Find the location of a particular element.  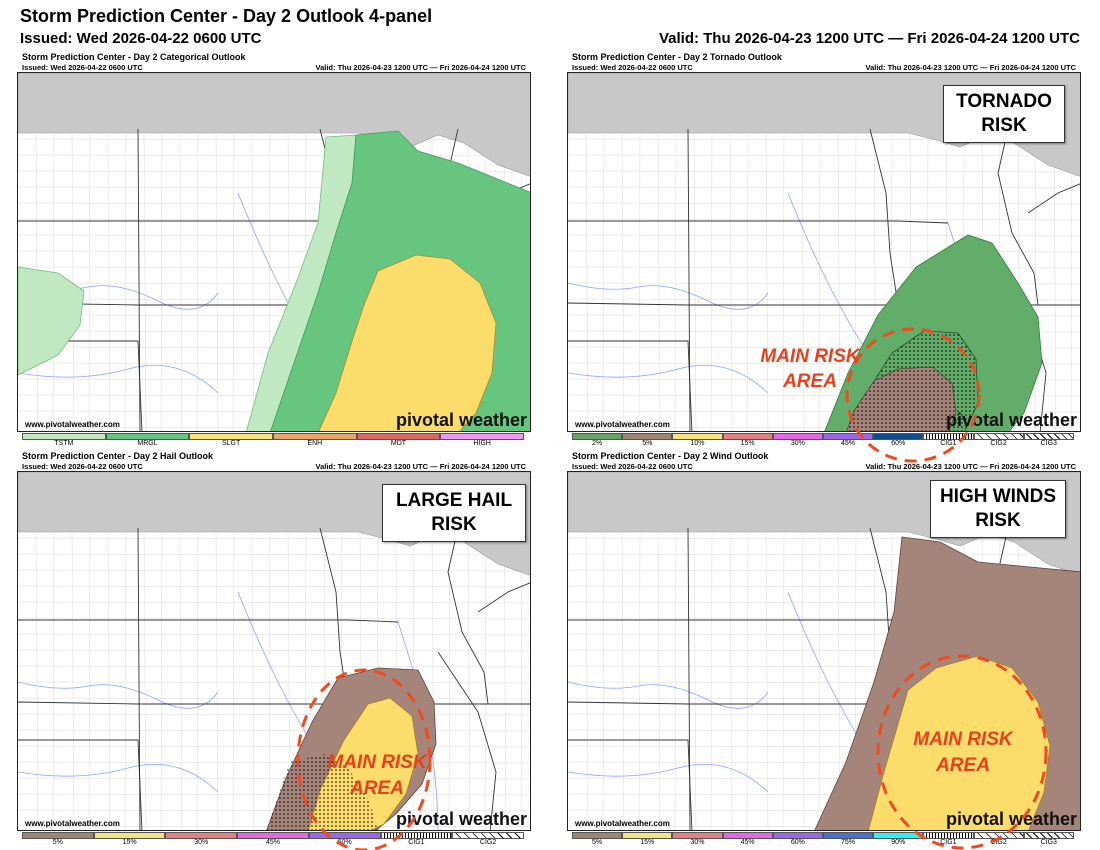

legend-label: 15% is located at coordinates (647, 842).